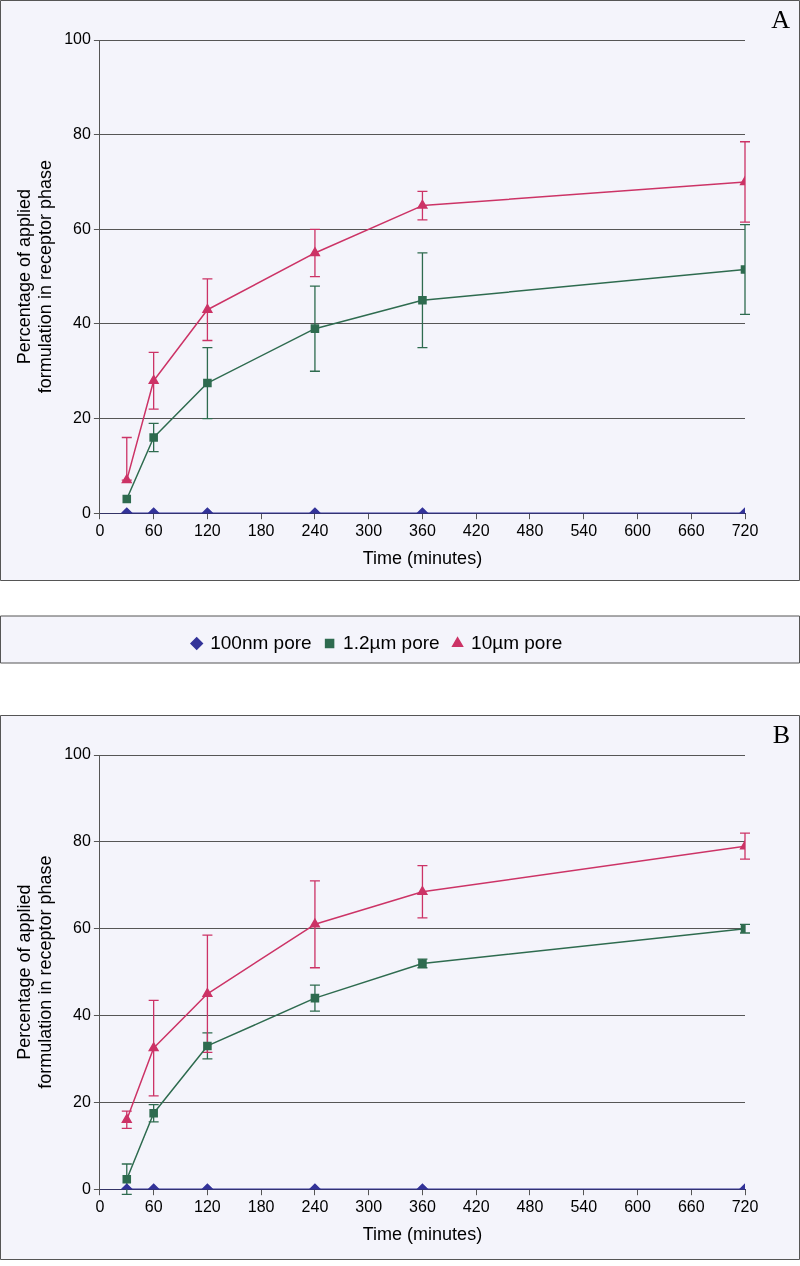 This screenshot has width=800, height=1266. I want to click on text: B, so click(781, 734).